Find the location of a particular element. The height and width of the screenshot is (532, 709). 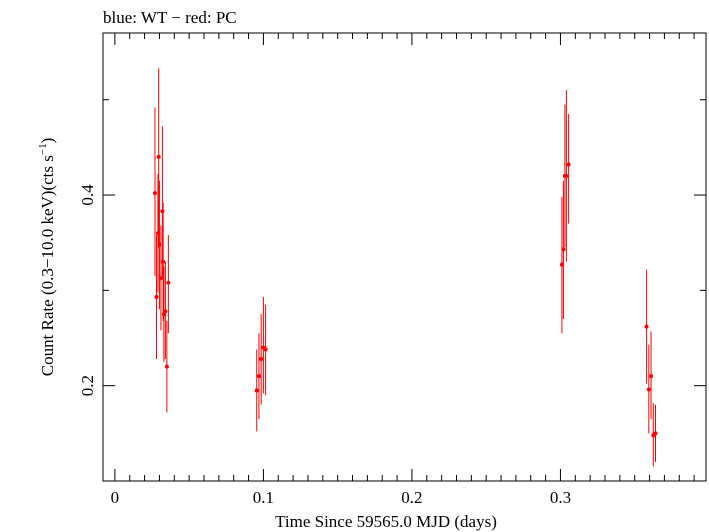

y-tick-label: 0.2 is located at coordinates (87, 385).